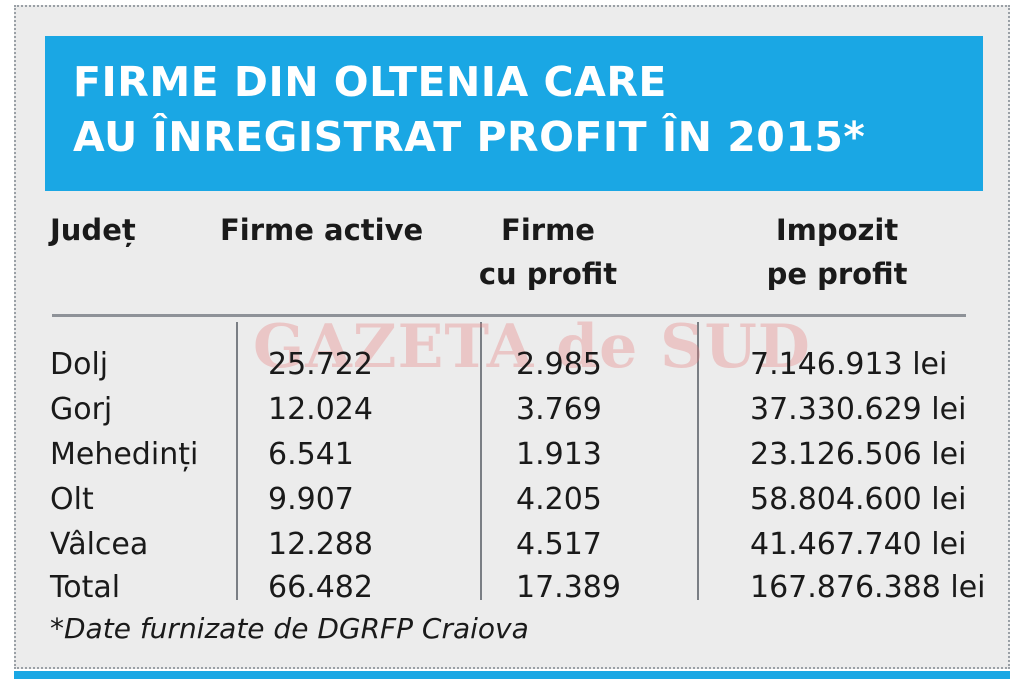 Image resolution: width=1024 pixels, height=694 pixels. Describe the element at coordinates (72, 499) in the screenshot. I see `cell-judet: Olt` at that location.